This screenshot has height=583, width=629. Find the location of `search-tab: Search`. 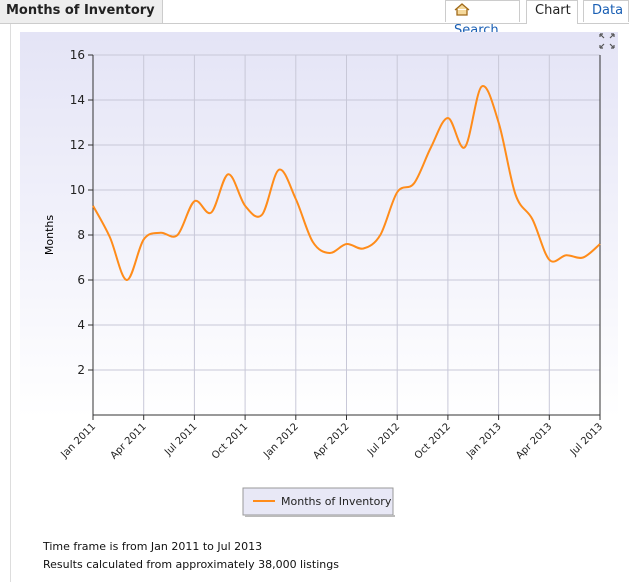

search-tab: Search is located at coordinates (482, 19).